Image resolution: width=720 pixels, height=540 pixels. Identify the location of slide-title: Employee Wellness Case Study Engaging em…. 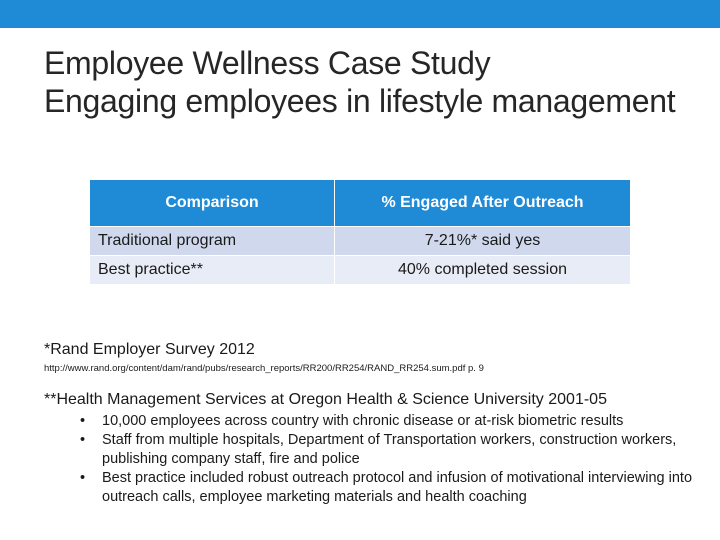
(360, 82).